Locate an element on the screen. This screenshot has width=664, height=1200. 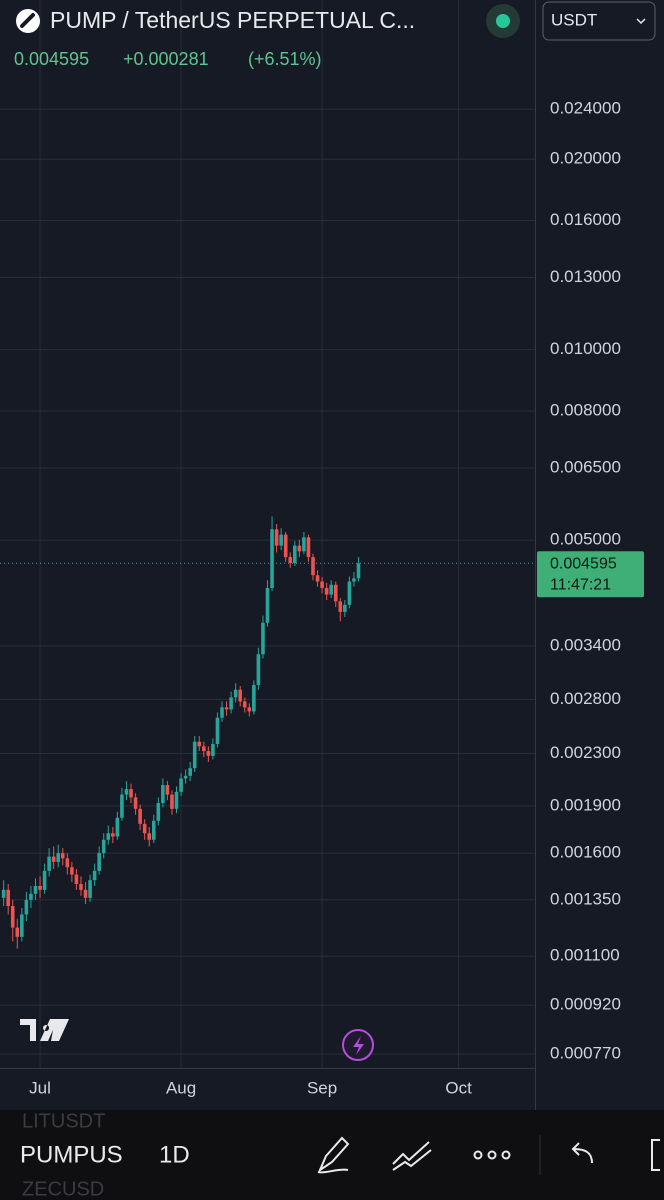
more-button is located at coordinates (492, 1155).